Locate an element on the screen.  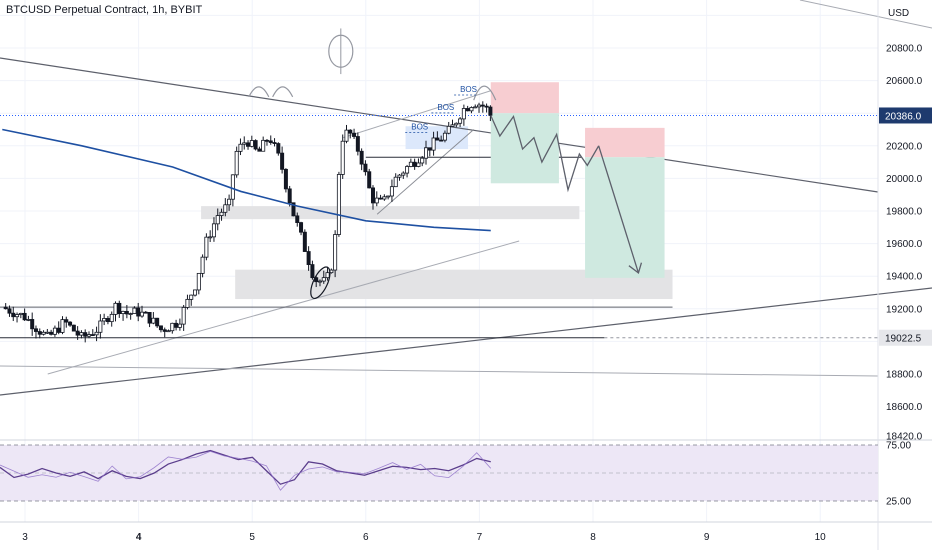
level-label: 19022.5 is located at coordinates (903, 339).